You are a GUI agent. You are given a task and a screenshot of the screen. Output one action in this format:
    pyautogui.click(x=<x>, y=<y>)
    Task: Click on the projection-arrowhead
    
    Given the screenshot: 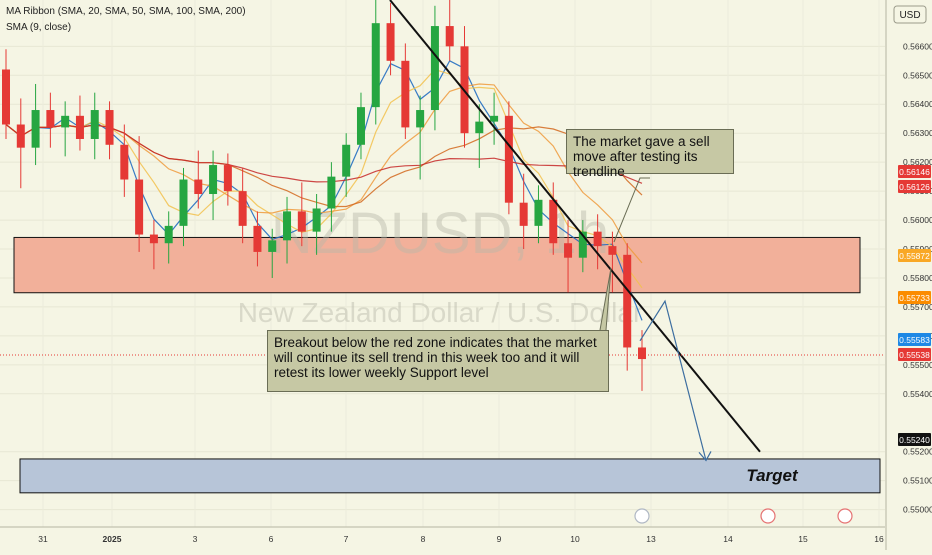 What is the action you would take?
    pyautogui.click(x=705, y=456)
    